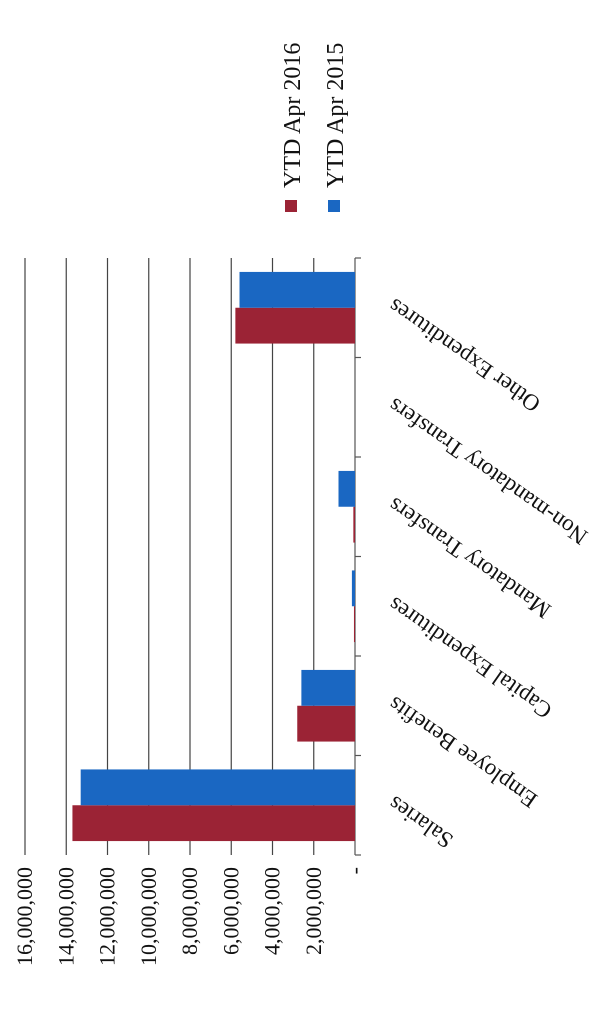  I want to click on y-tick-label: 2,000,000, so click(313, 911).